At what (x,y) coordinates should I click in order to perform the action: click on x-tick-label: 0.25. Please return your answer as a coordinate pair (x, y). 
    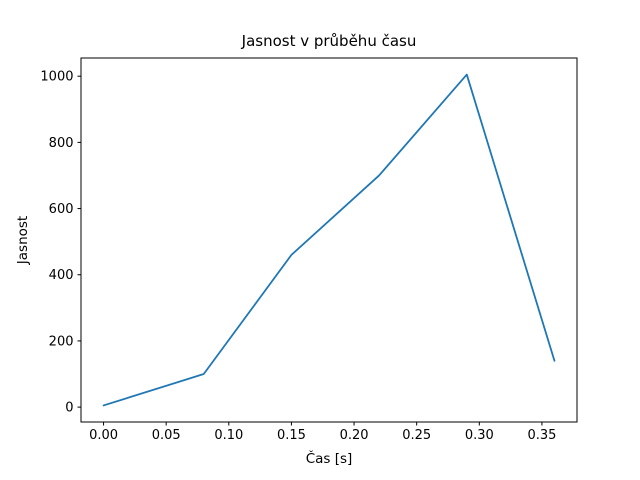
    Looking at the image, I should click on (416, 435).